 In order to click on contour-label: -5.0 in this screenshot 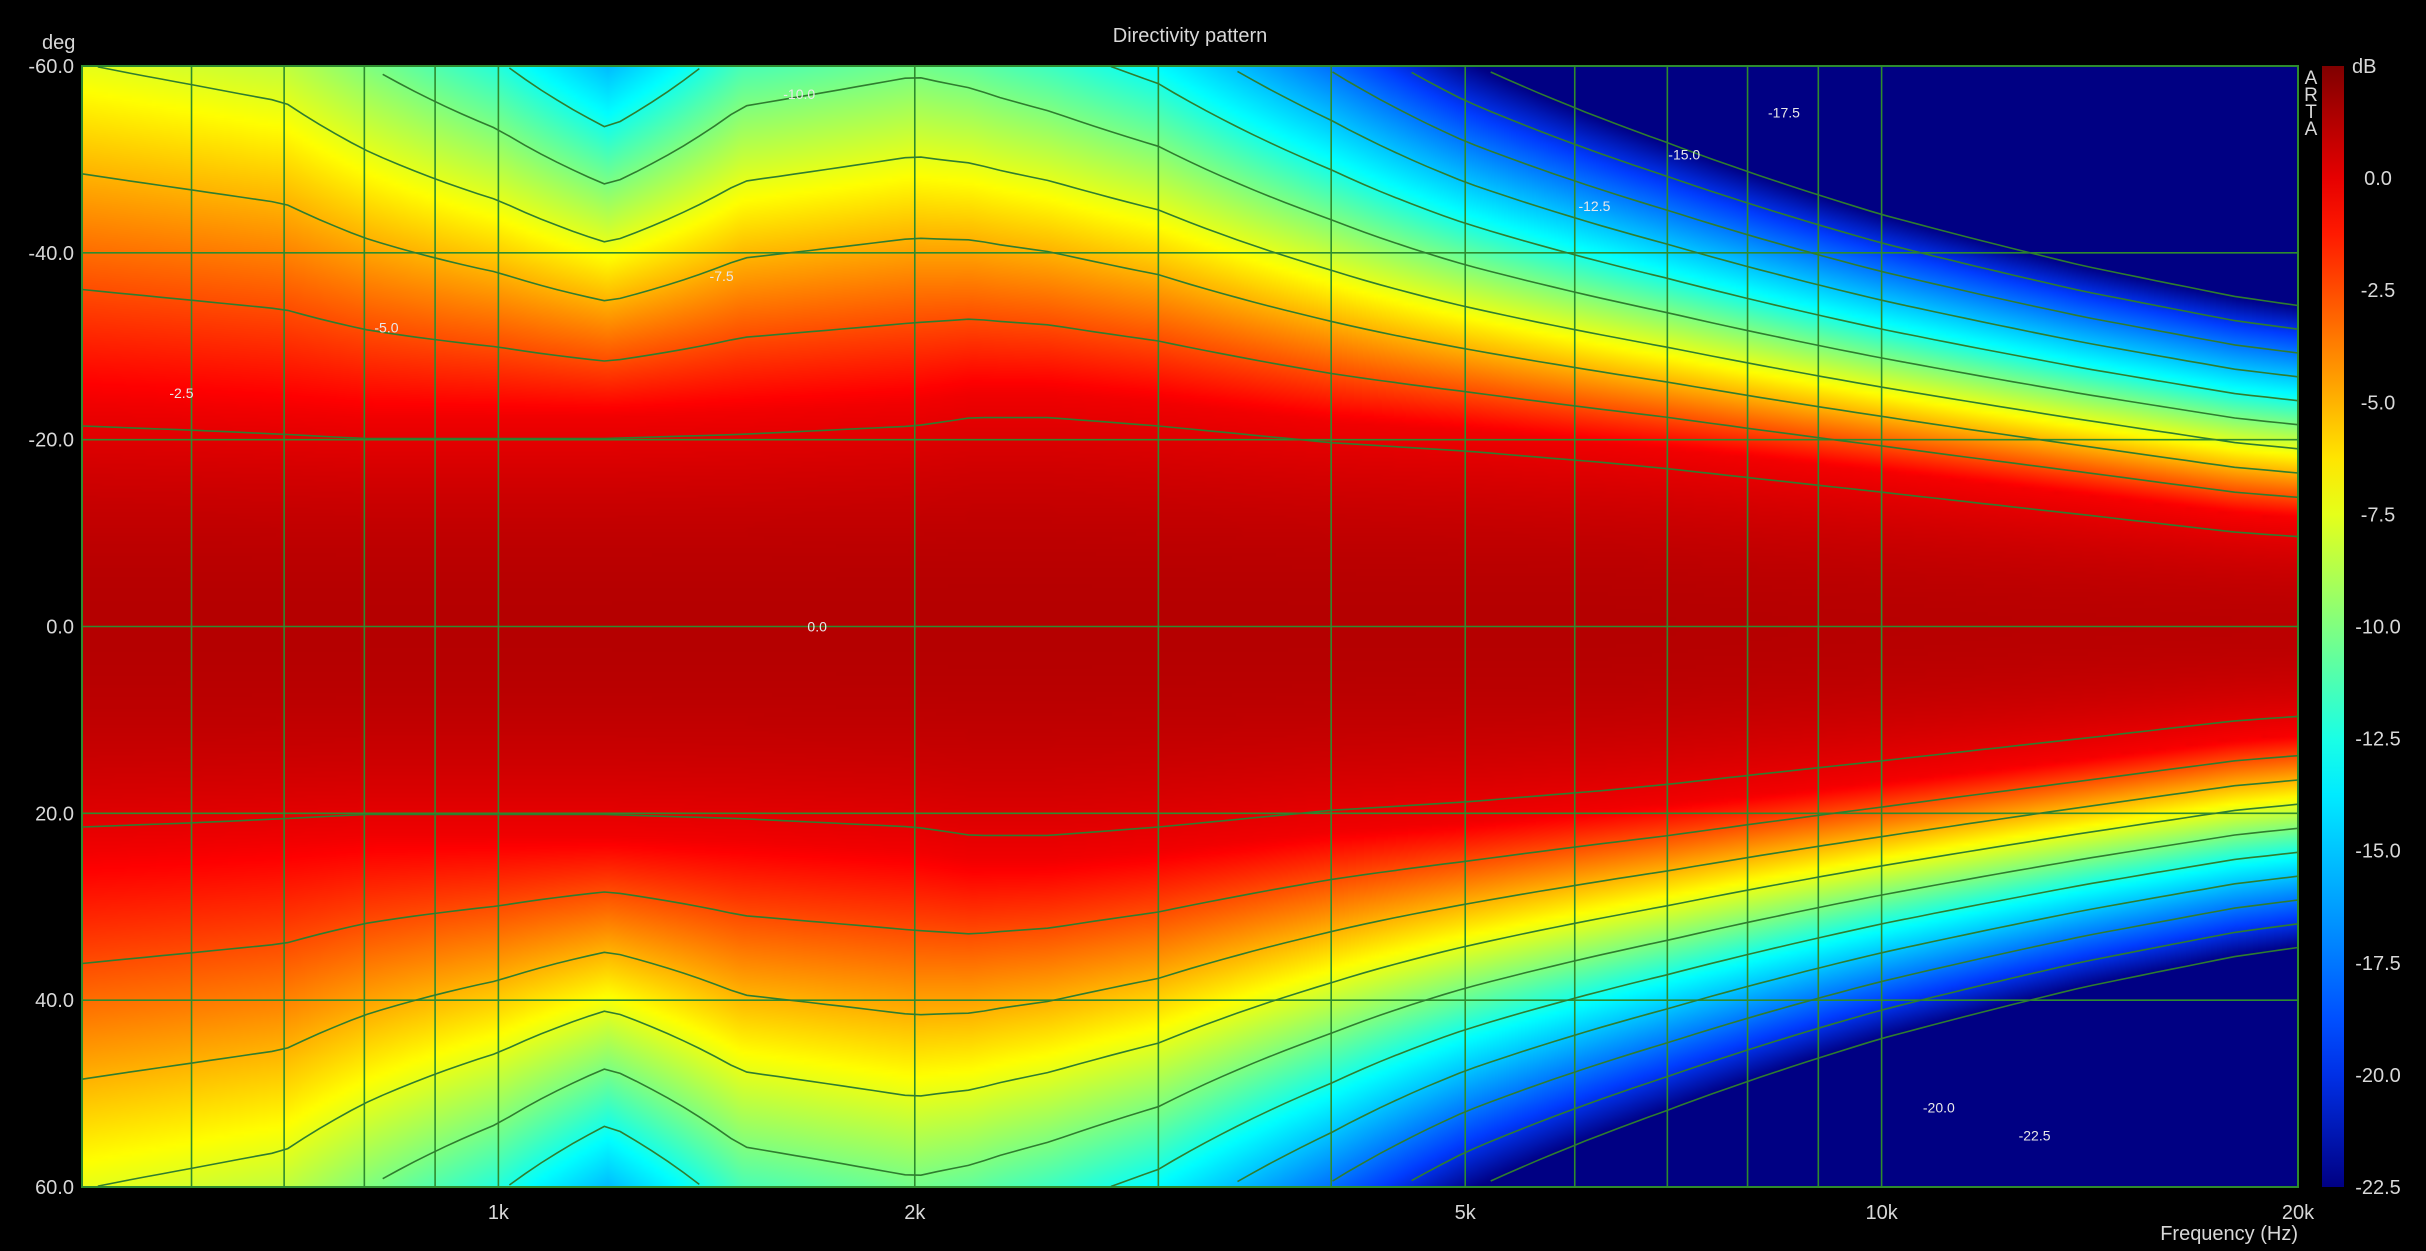, I will do `click(386, 328)`.